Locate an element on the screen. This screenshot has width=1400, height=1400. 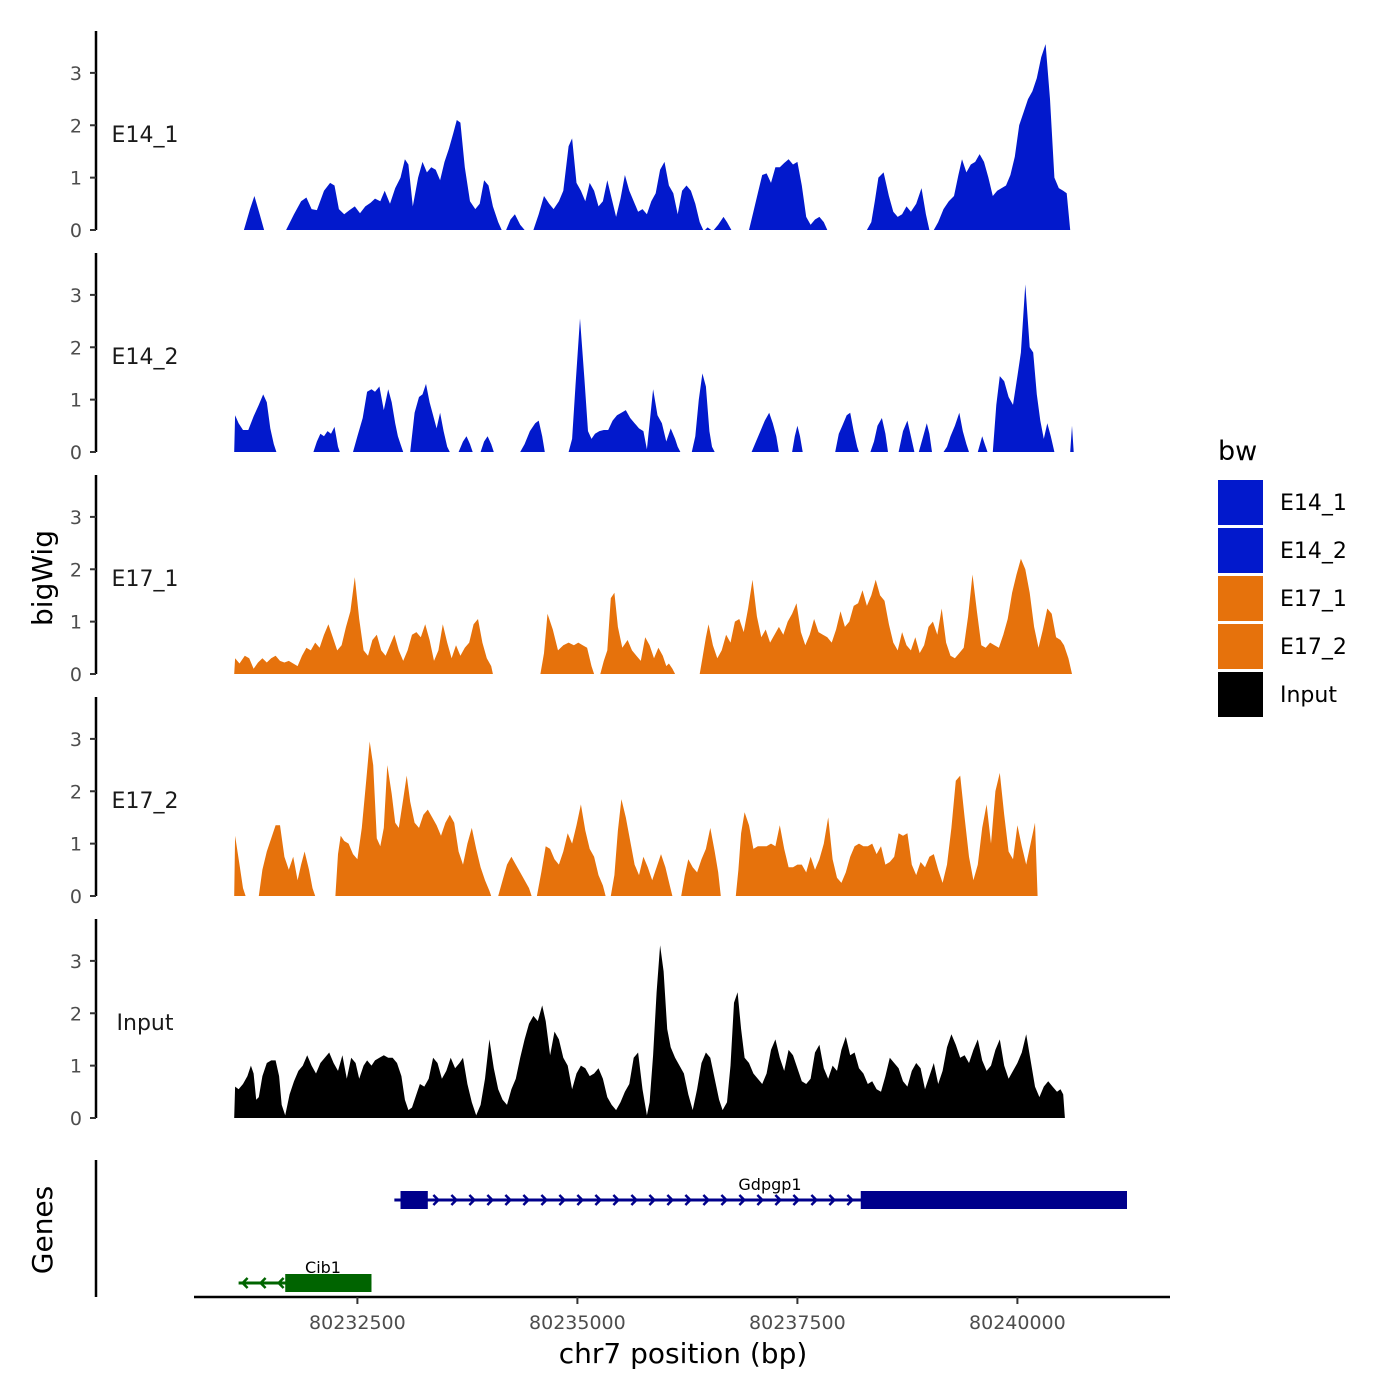
legend-entry-e17-2: E17_2 is located at coordinates (1282, 646).